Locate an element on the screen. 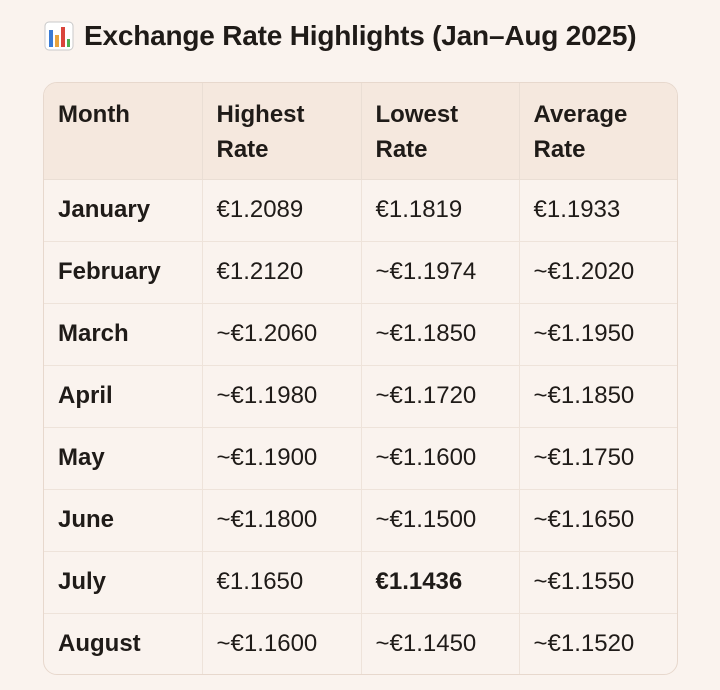  cell-month: April is located at coordinates (123, 396).